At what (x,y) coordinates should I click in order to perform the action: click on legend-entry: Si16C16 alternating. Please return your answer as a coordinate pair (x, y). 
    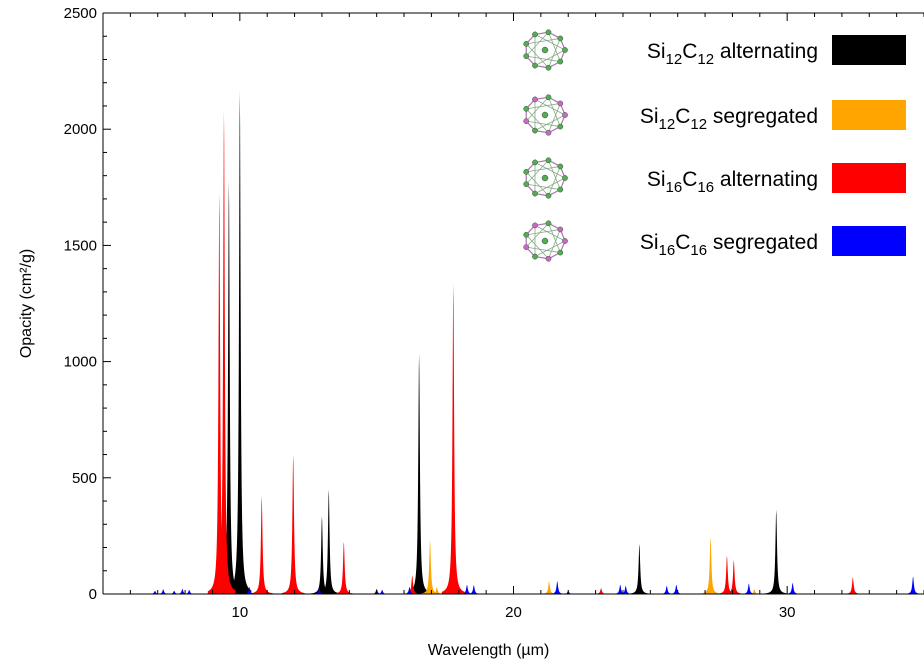
    Looking at the image, I should click on (714, 178).